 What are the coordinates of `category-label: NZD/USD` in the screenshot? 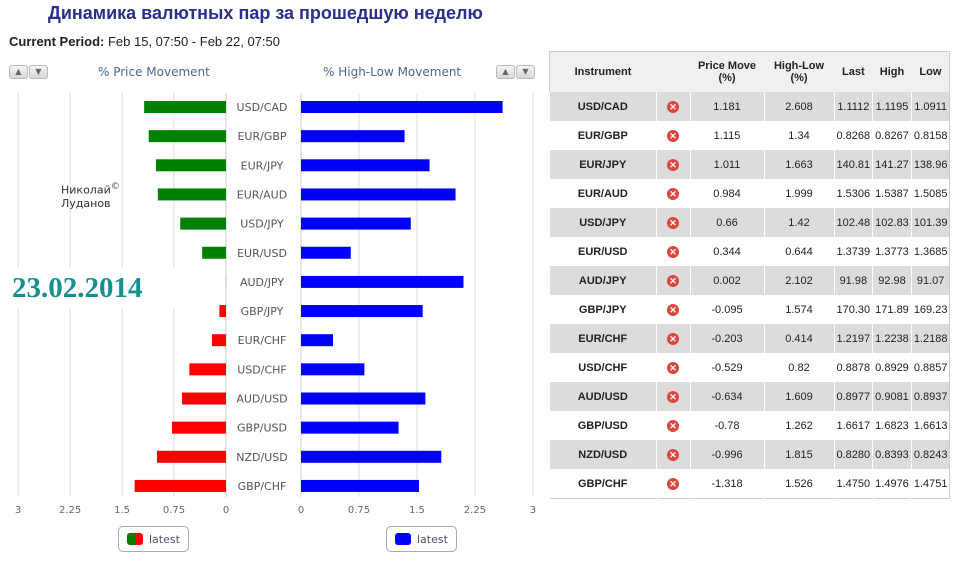 It's located at (261, 457).